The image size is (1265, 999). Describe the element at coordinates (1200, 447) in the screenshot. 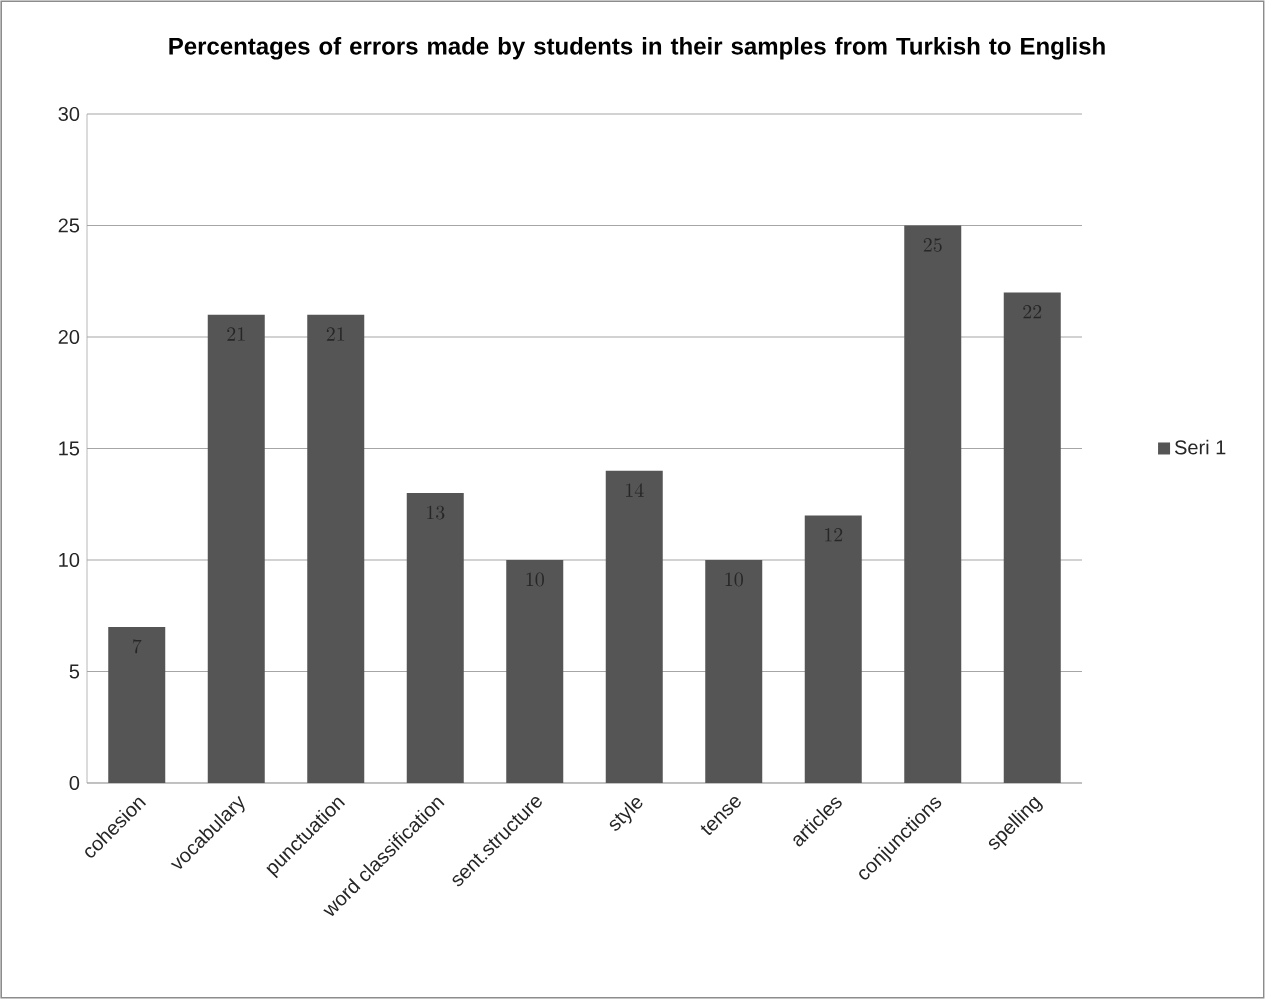

I see `legend-label: Seri 1` at that location.